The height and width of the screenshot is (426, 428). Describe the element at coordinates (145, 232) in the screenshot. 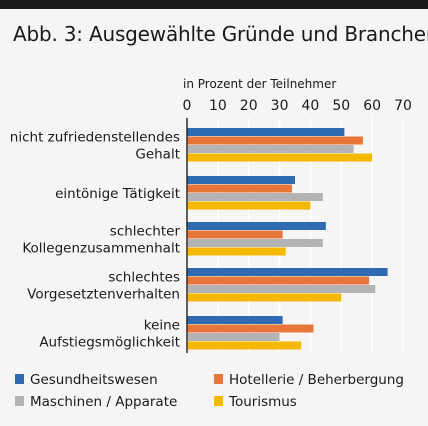

I see `category-label: schlechter` at that location.